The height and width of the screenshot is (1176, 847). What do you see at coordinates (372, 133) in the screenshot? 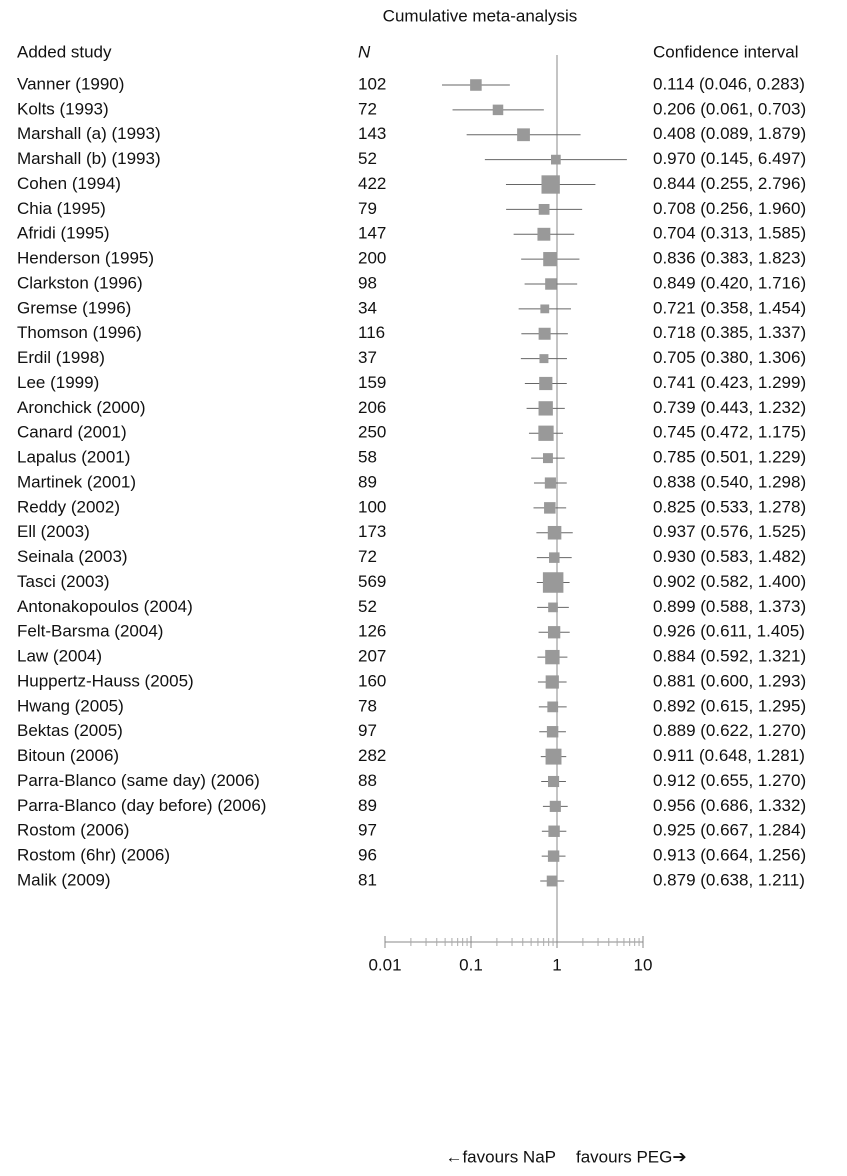
I see `n-label: 143` at bounding box center [372, 133].